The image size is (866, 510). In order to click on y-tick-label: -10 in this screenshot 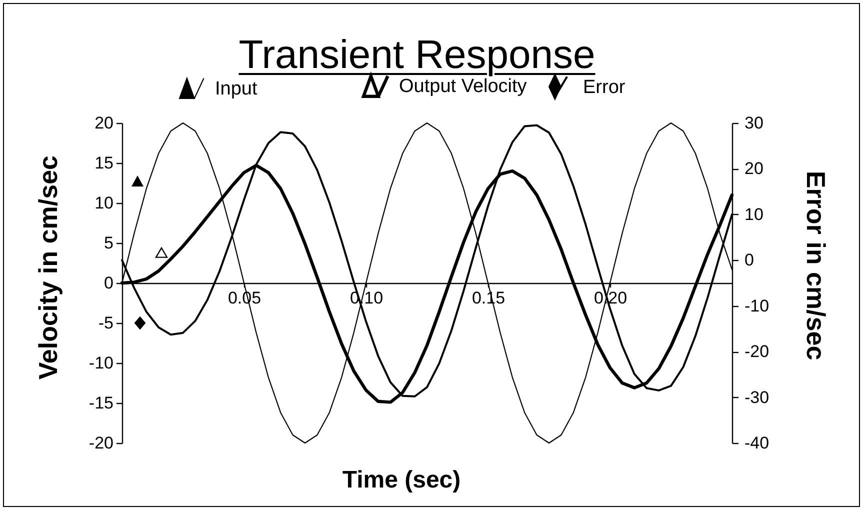, I will do `click(101, 363)`.